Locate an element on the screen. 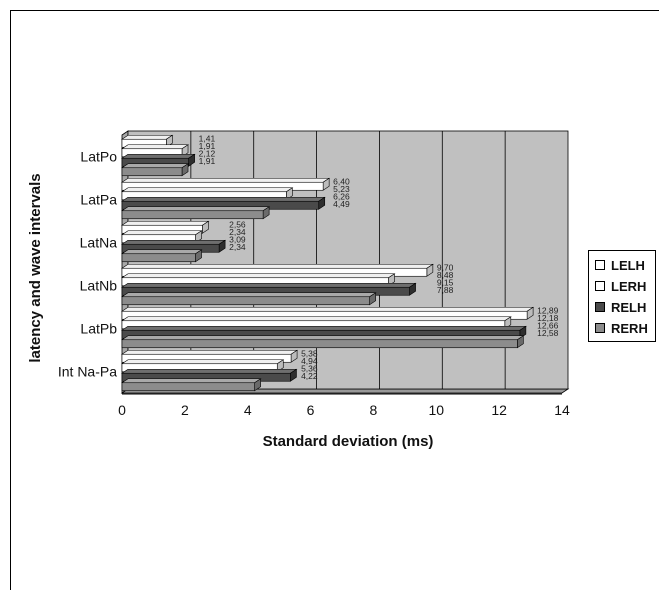  x-tick-label: 12 is located at coordinates (499, 410).